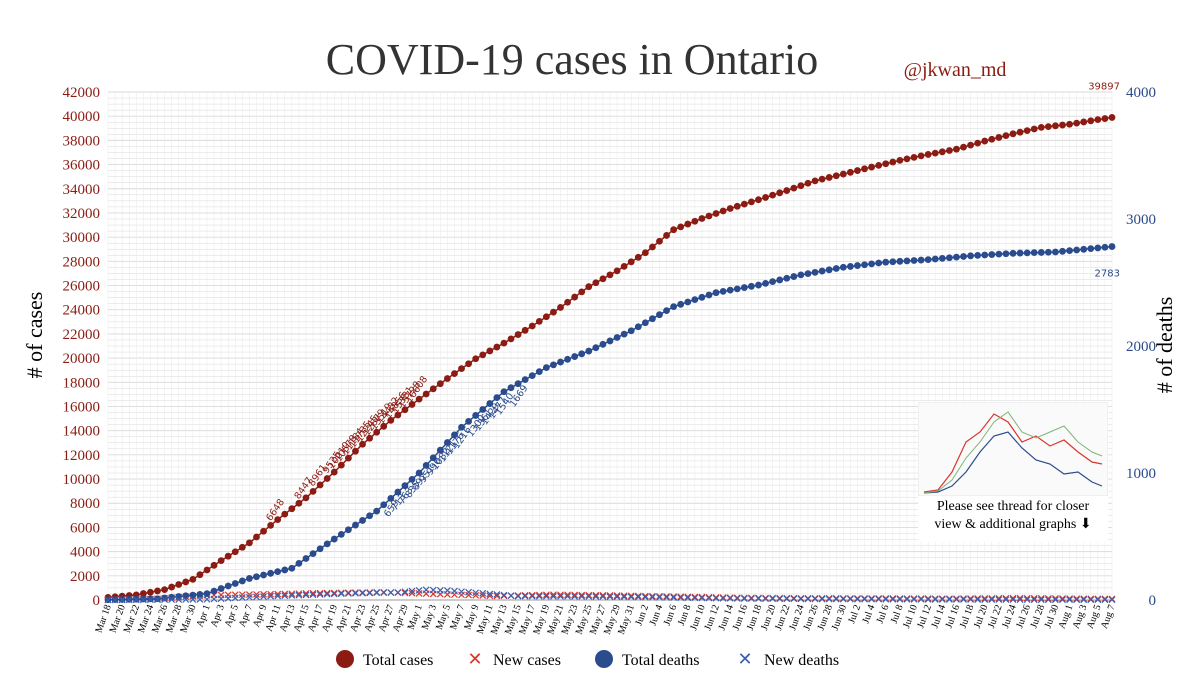 The height and width of the screenshot is (689, 1200). What do you see at coordinates (345, 659) in the screenshot?
I see `legend-marker-total-cases` at bounding box center [345, 659].